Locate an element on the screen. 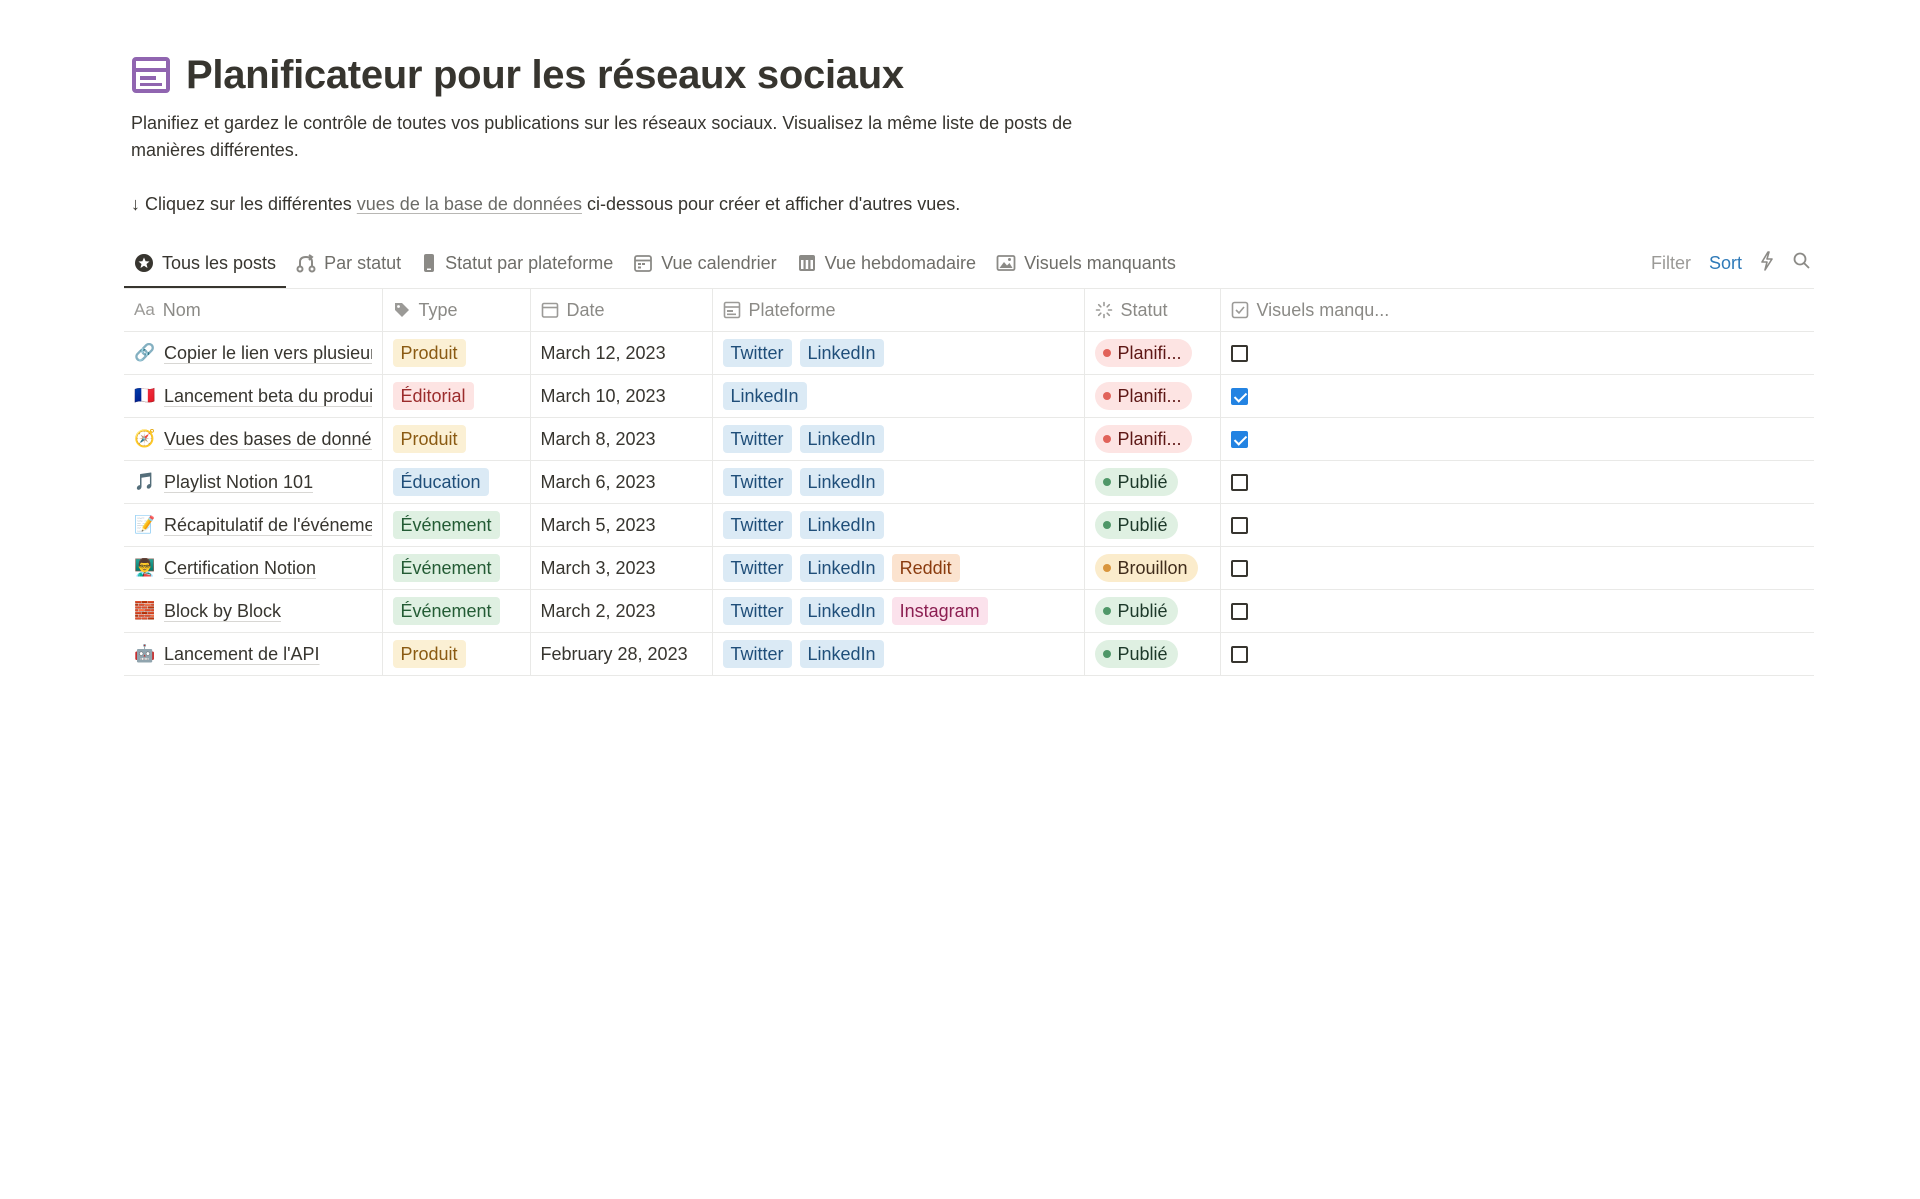  date-cell: March 8, 2023 is located at coordinates (621, 439).